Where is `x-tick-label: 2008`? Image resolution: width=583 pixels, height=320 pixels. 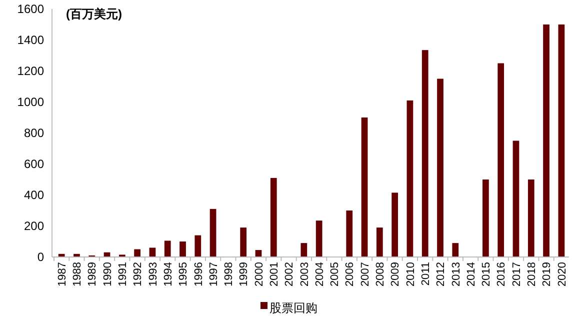
x-tick-label: 2008 is located at coordinates (380, 274).